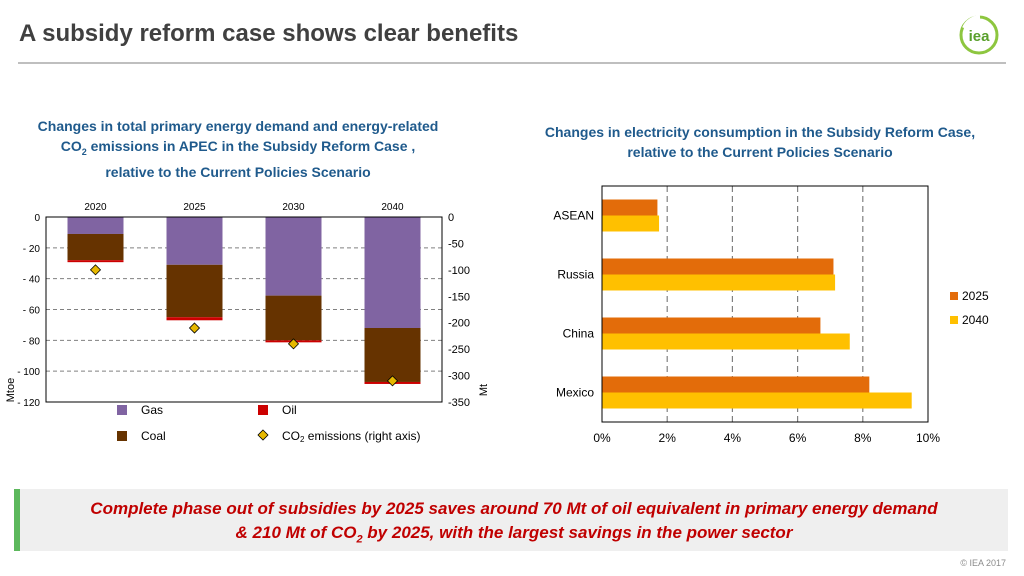 Image resolution: width=1024 pixels, height=576 pixels. I want to click on title-divider, so click(512, 63).